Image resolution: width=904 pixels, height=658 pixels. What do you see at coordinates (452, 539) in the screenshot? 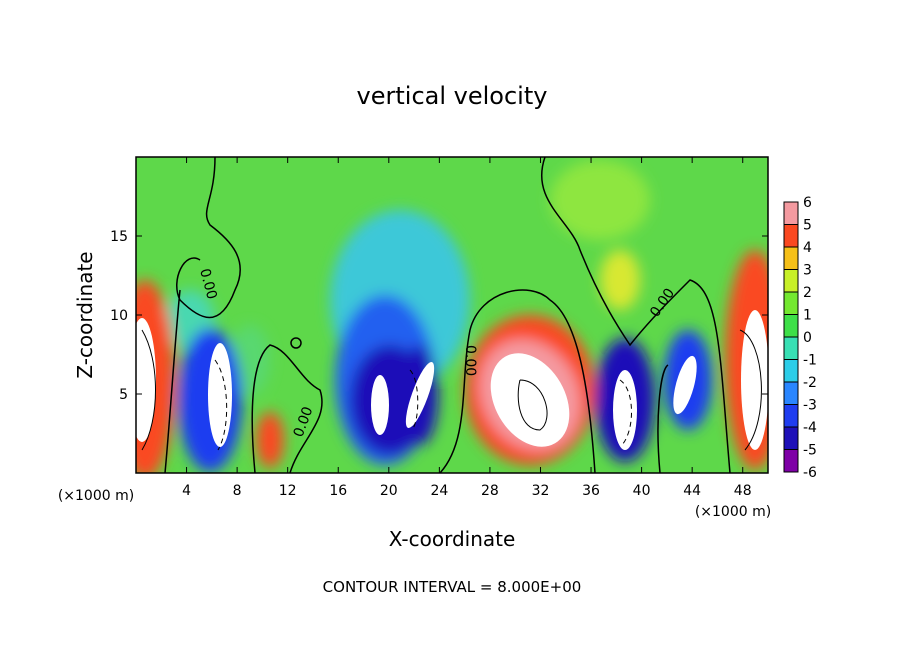
I see `x-axis-title: X-coordinate` at bounding box center [452, 539].